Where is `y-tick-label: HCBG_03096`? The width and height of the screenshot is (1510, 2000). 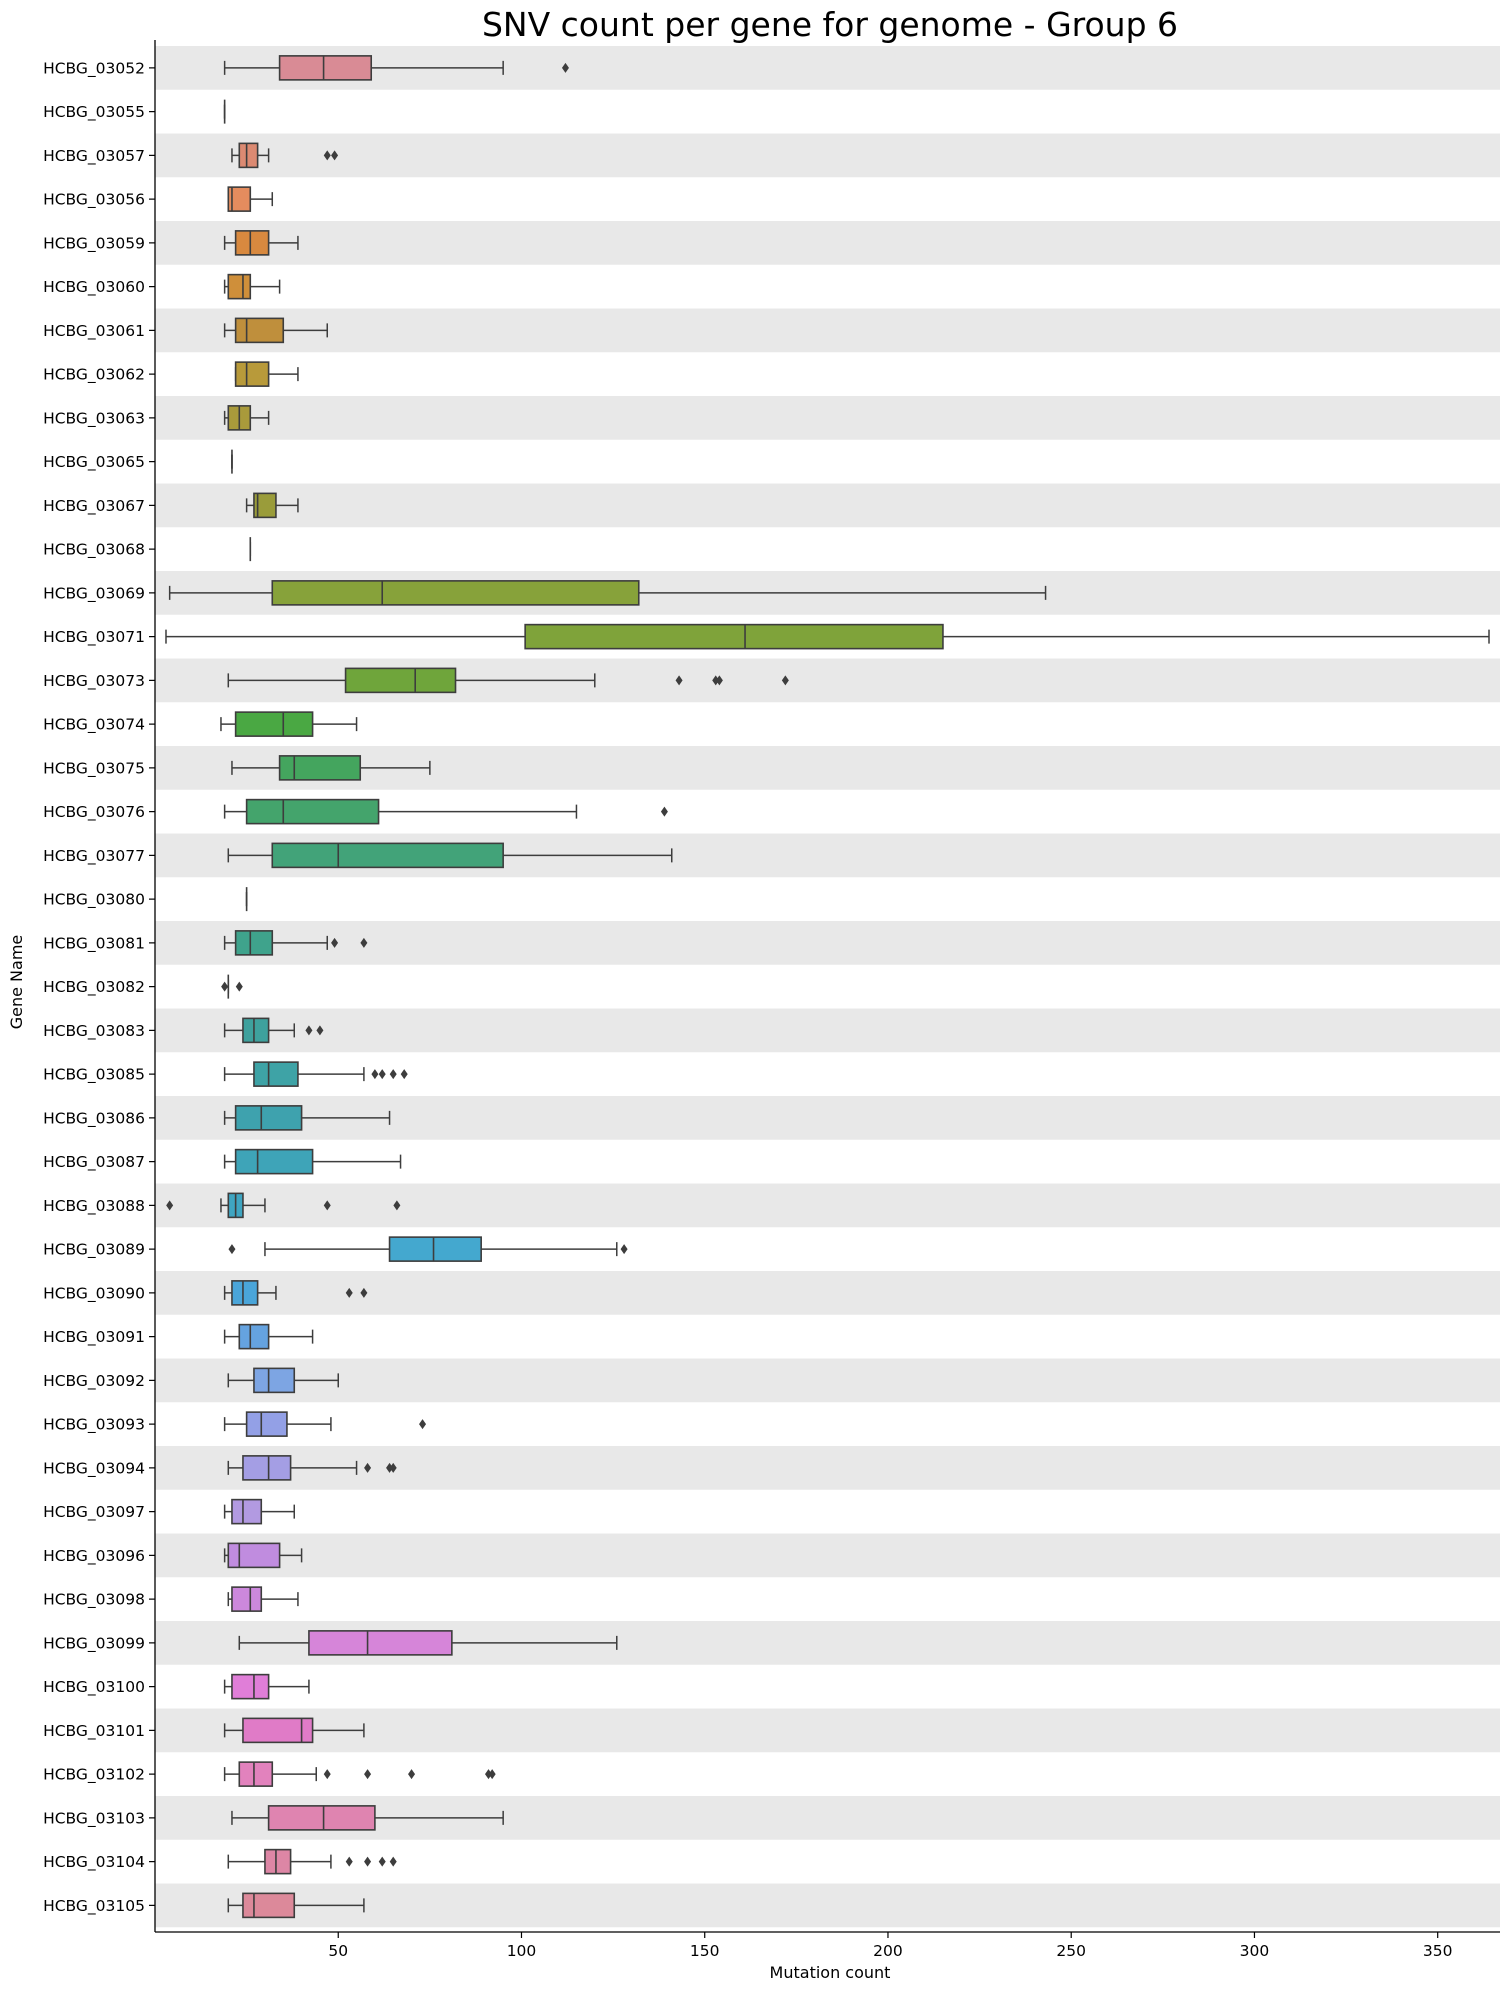
y-tick-label: HCBG_03096 is located at coordinates (94, 1556).